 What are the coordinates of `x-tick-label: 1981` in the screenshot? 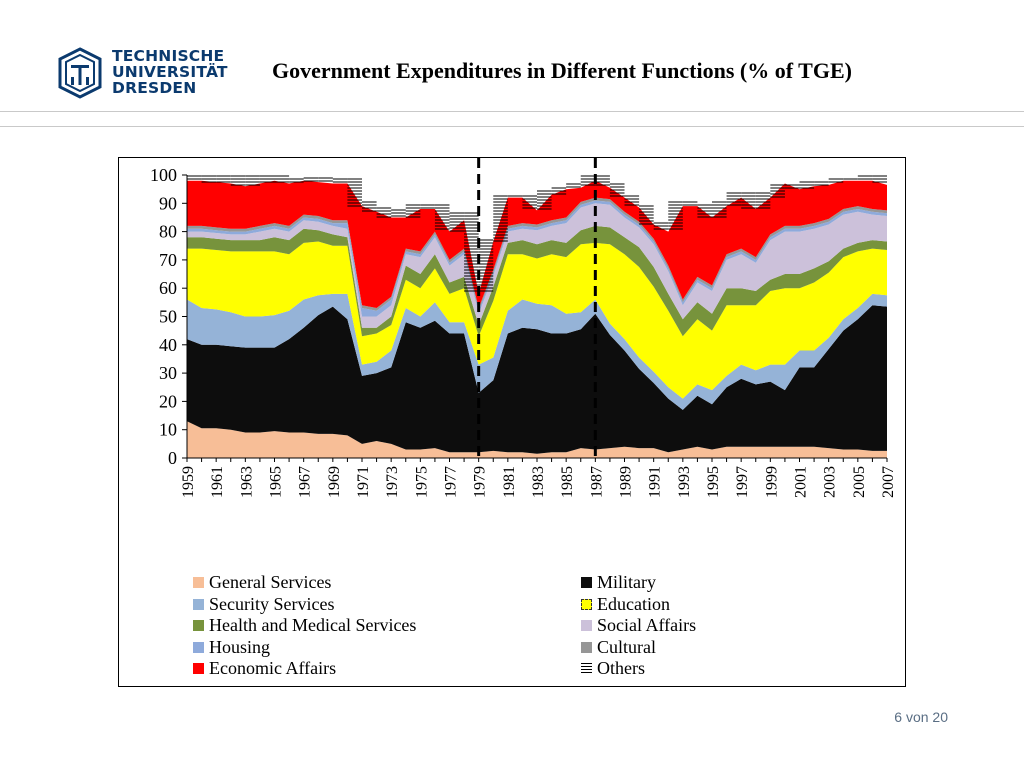 It's located at (509, 482).